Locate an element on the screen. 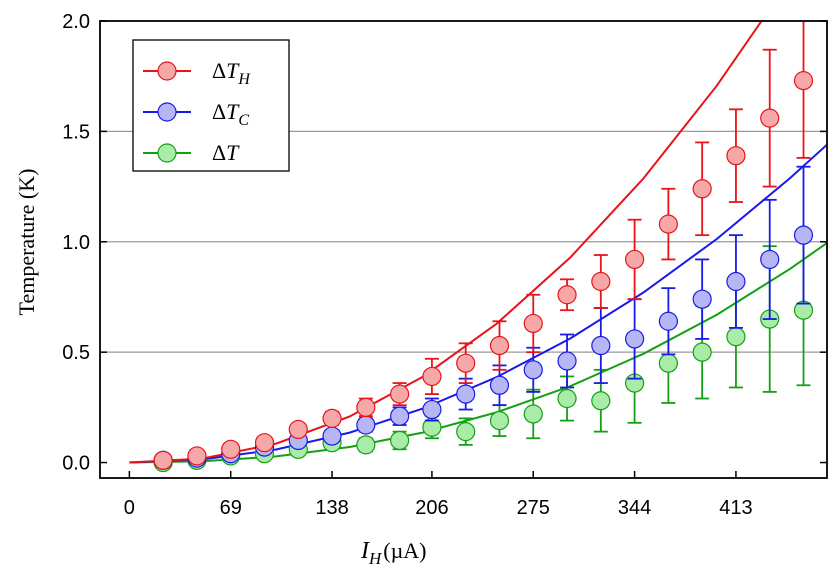  legend-label: ΔTC is located at coordinates (230, 114).